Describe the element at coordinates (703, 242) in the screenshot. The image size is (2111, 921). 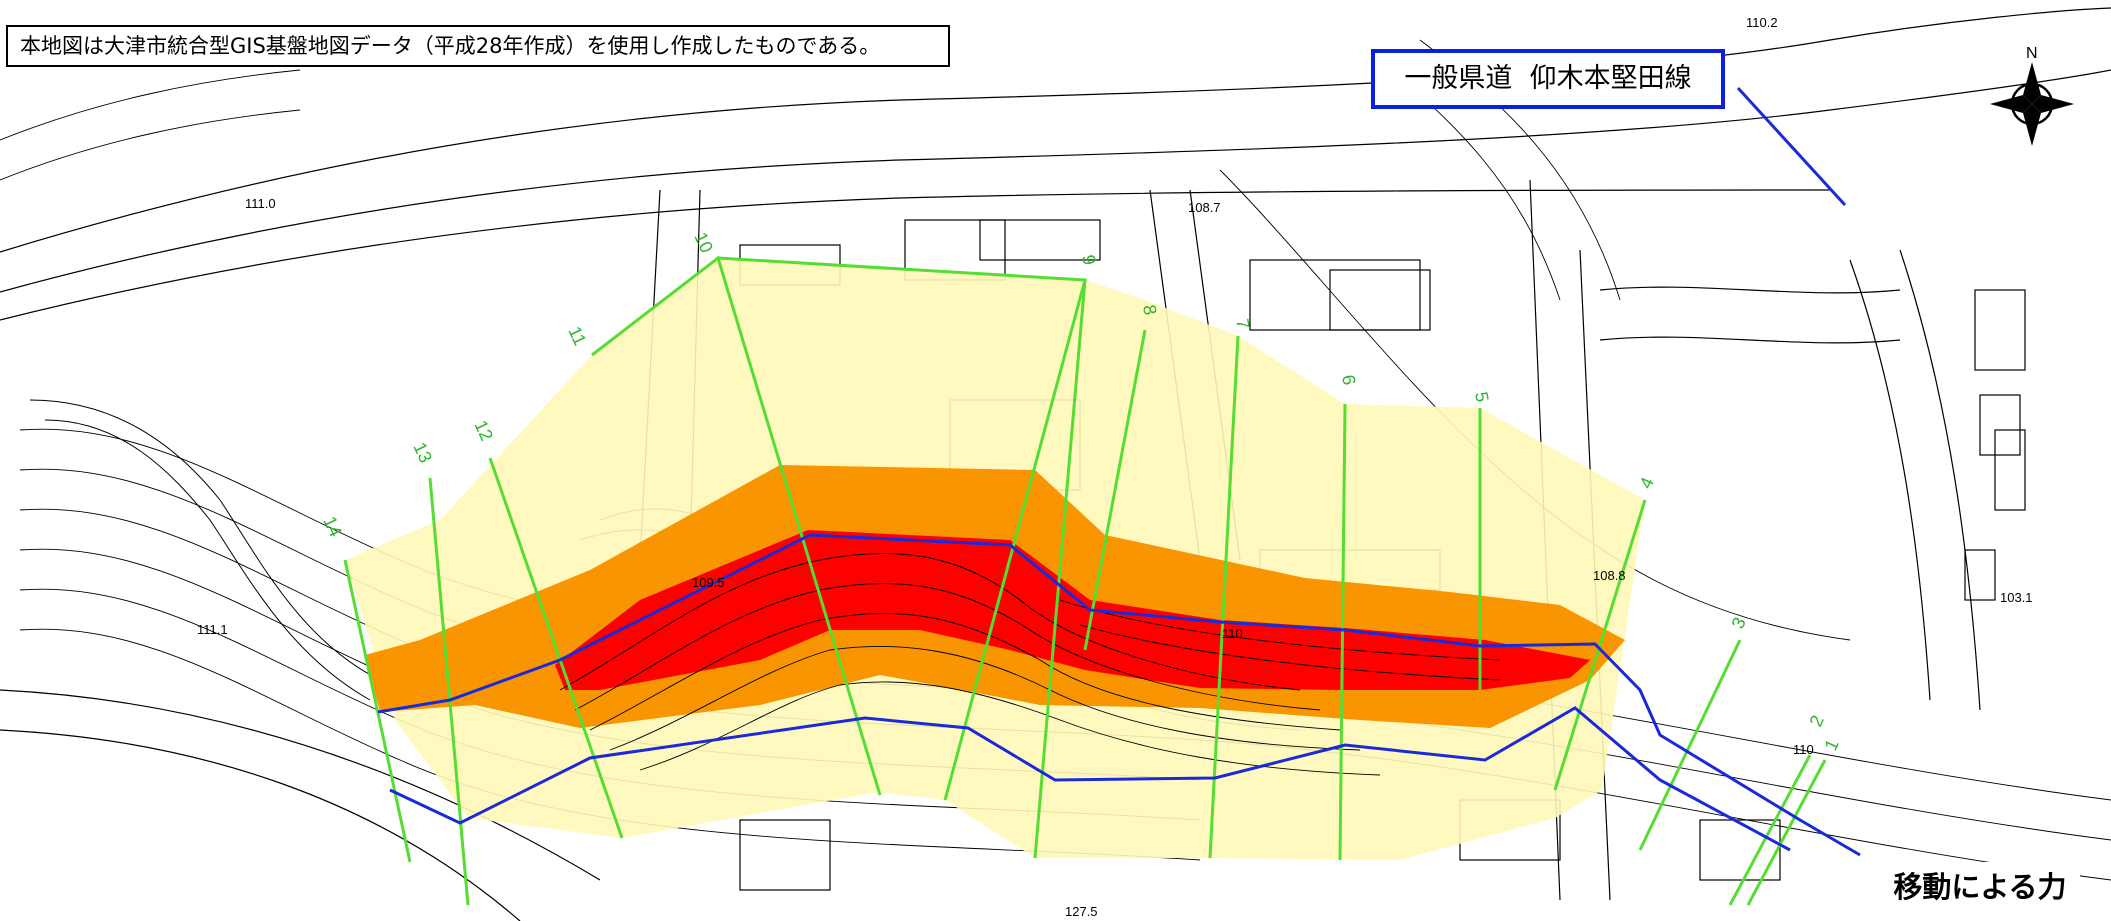
I see `section-number-10: 10` at that location.